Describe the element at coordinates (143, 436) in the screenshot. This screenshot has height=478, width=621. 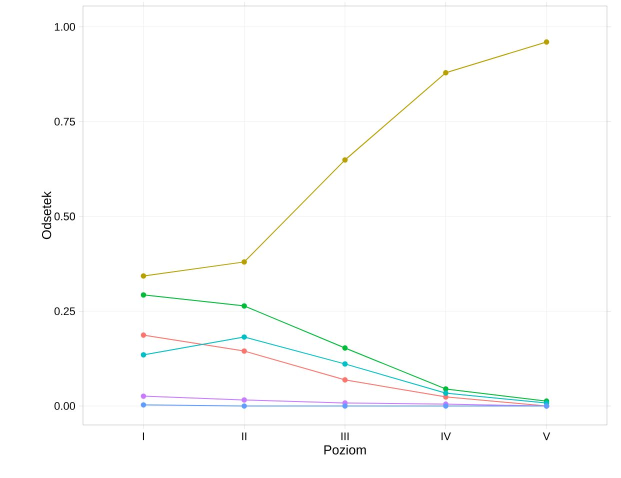
I see `x-tick-label: I` at that location.